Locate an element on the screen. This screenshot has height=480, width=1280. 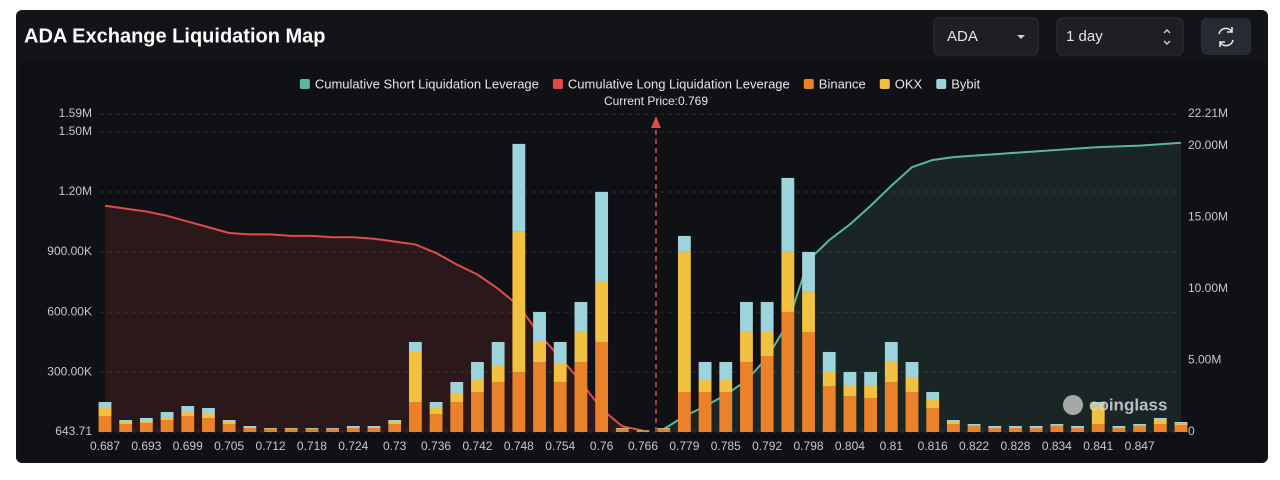
x-tick-label: 0.687 is located at coordinates (105, 446).